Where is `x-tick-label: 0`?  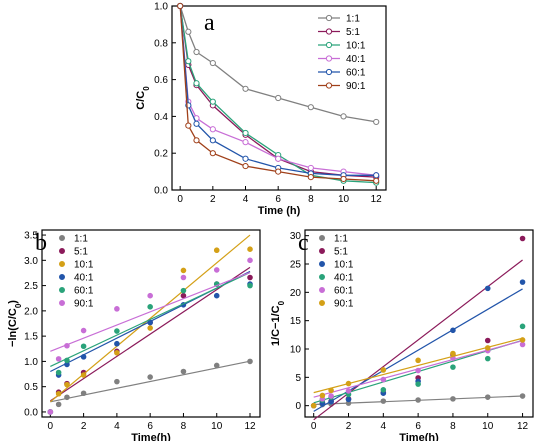
x-tick-label: 0 is located at coordinates (180, 199).